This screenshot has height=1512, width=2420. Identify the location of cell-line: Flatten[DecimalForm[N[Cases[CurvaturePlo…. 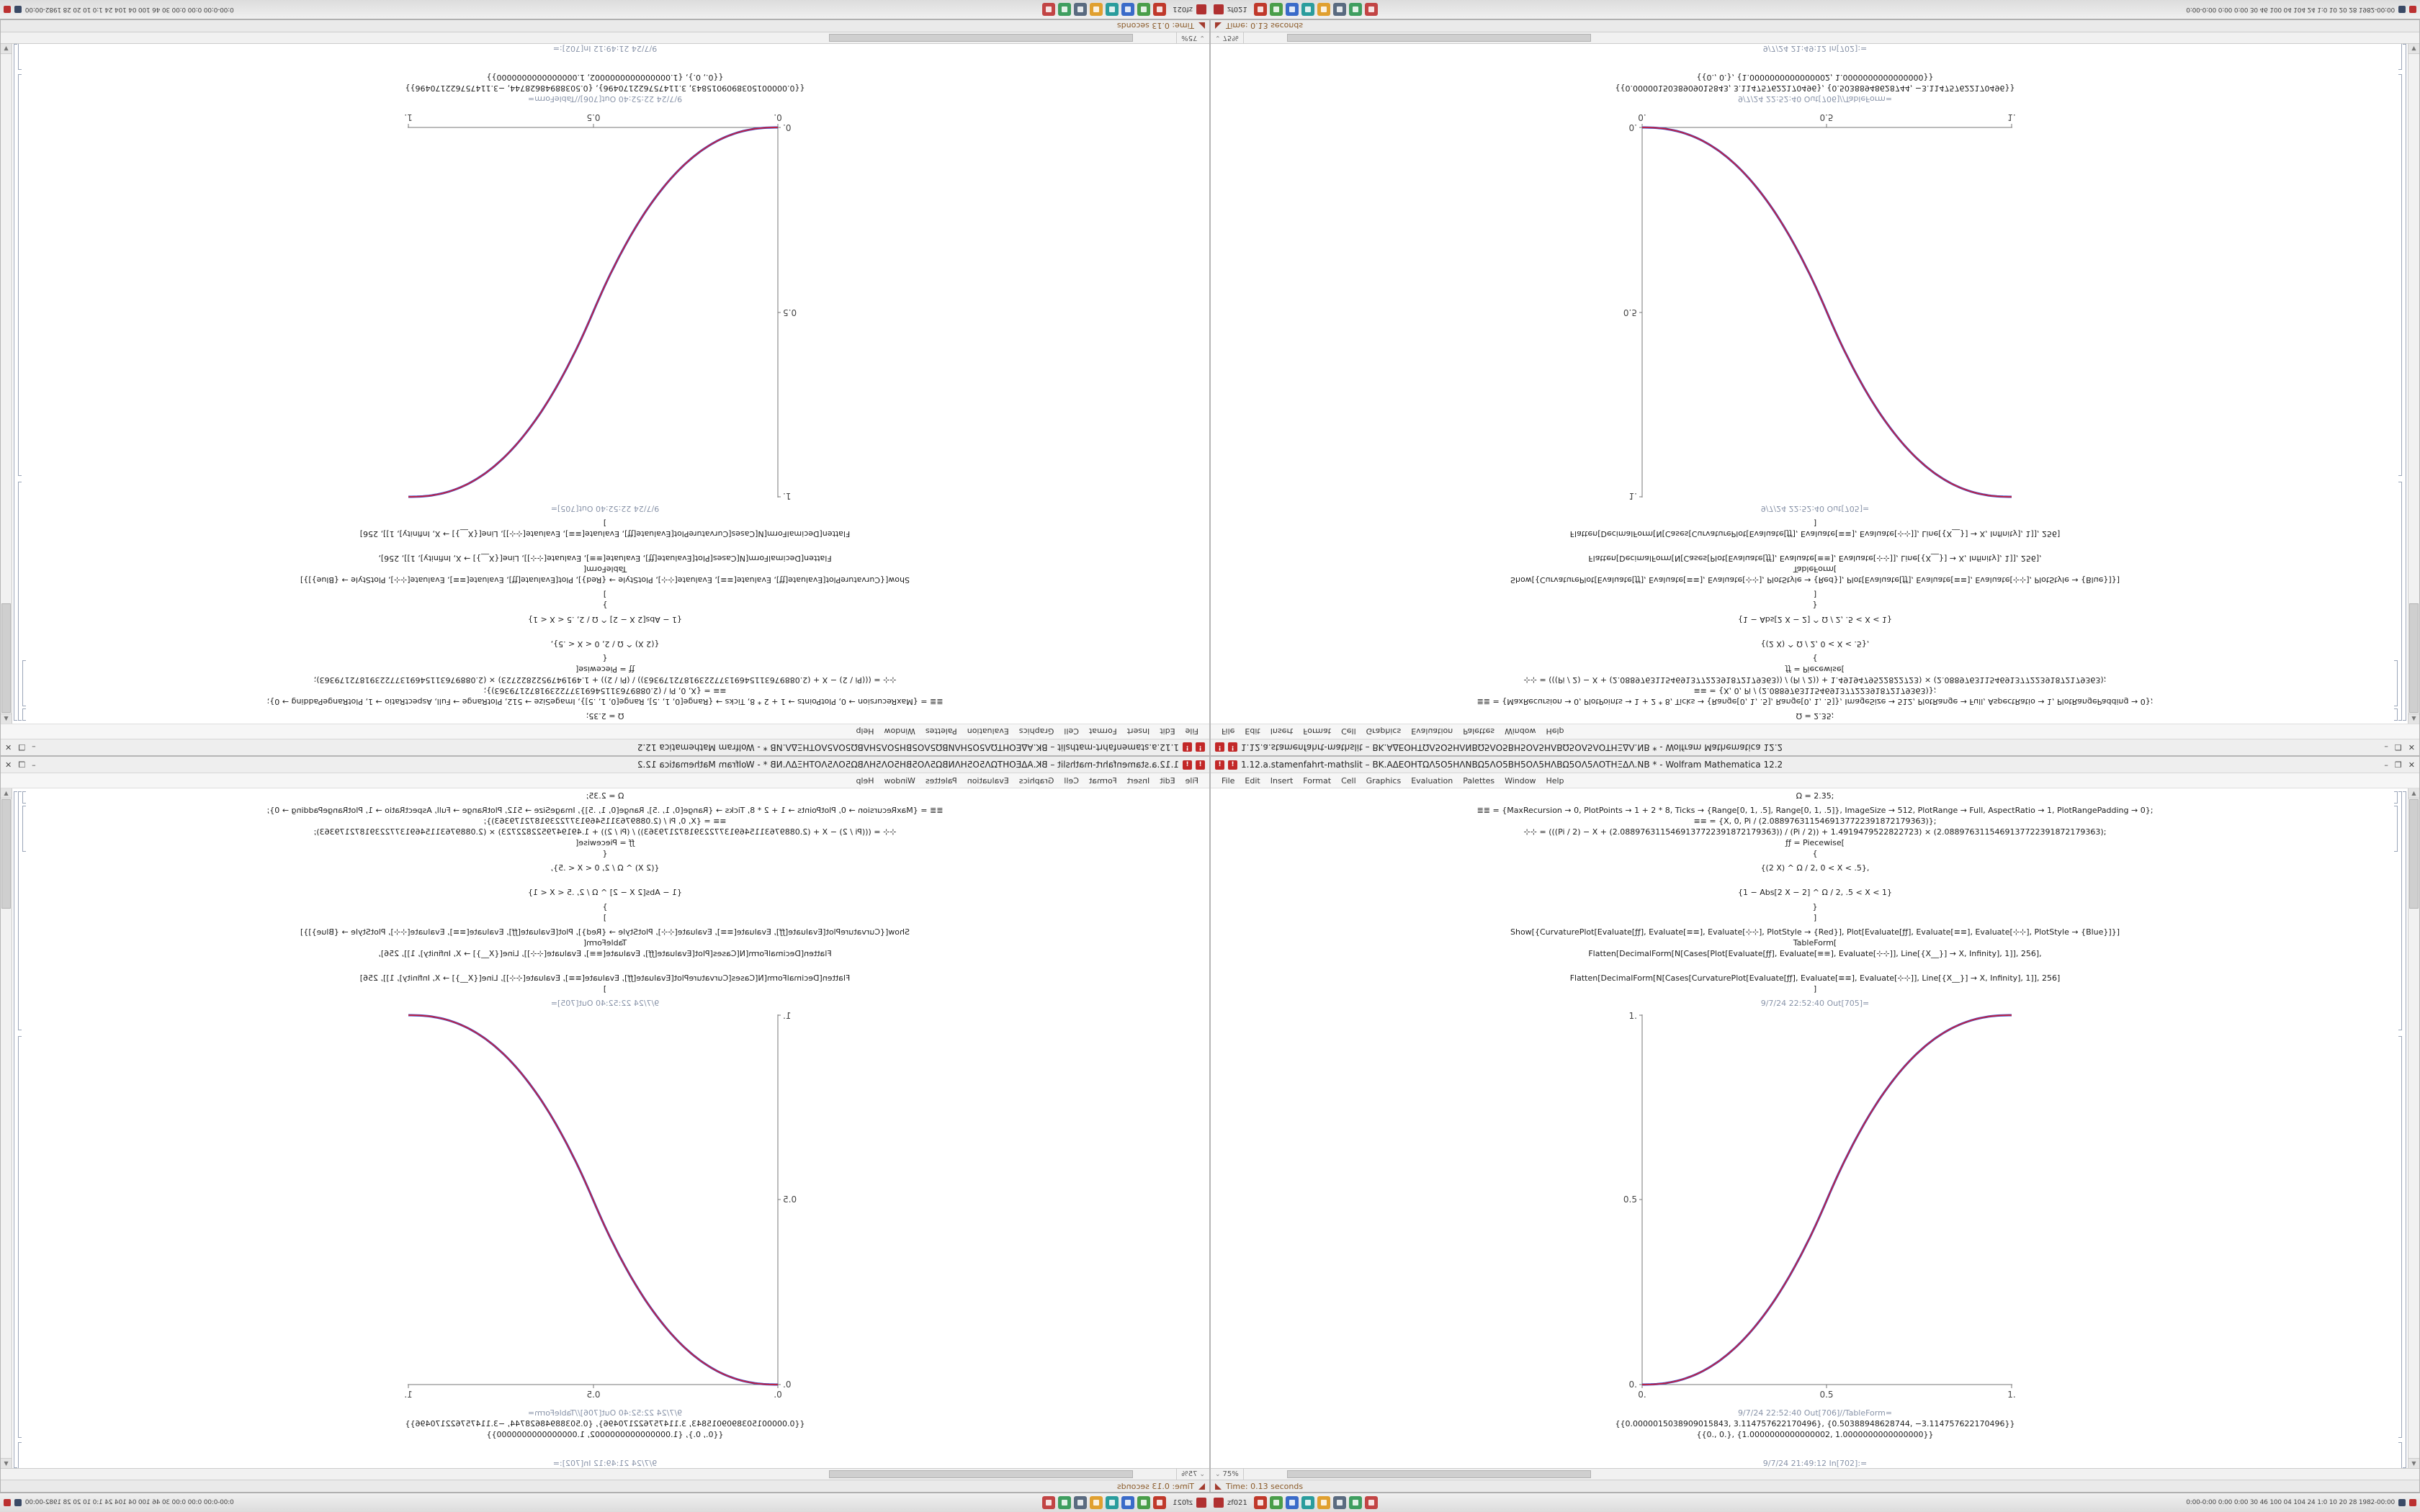
(605, 978).